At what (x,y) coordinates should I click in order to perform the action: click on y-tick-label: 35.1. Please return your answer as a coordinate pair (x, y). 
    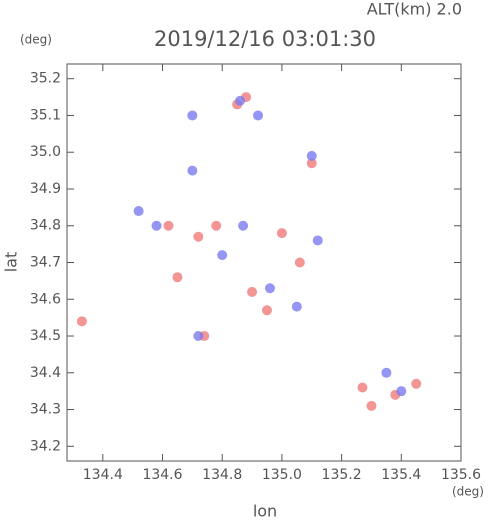
    Looking at the image, I should click on (45, 115).